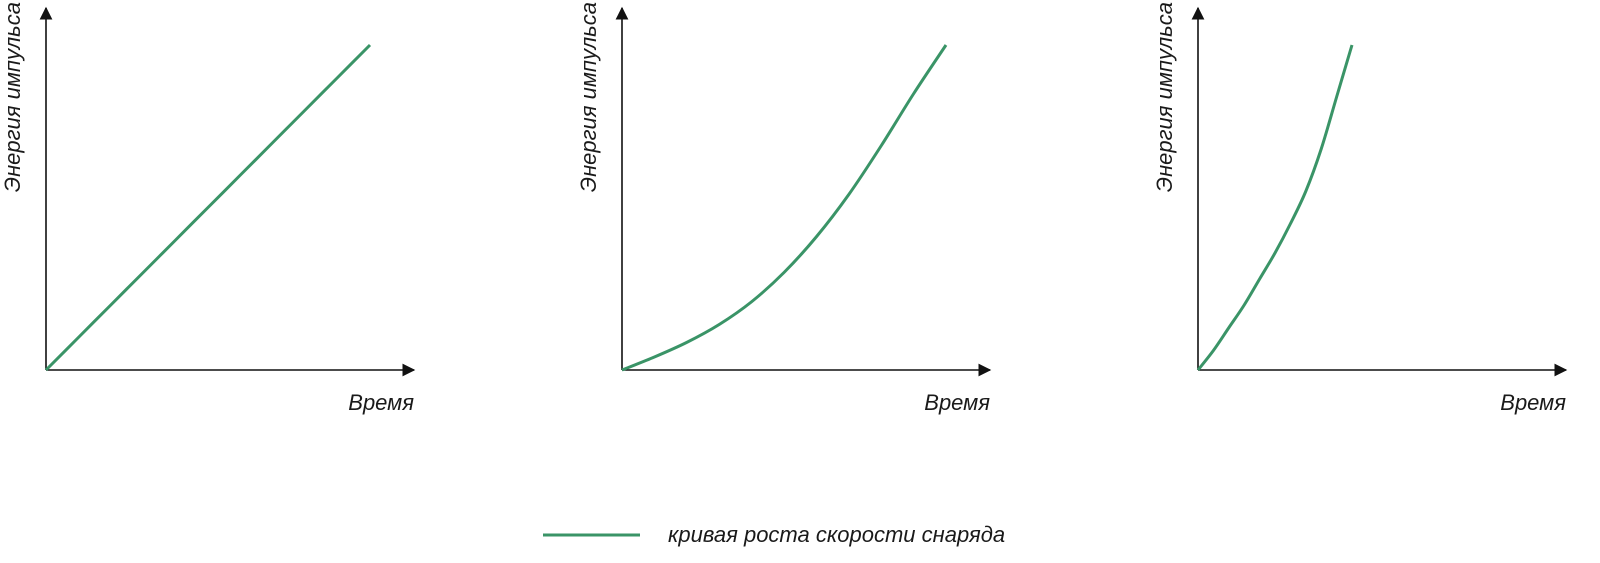 The width and height of the screenshot is (1600, 563). Describe the element at coordinates (381, 402) in the screenshot. I see `x-axis-label-1: Время` at that location.